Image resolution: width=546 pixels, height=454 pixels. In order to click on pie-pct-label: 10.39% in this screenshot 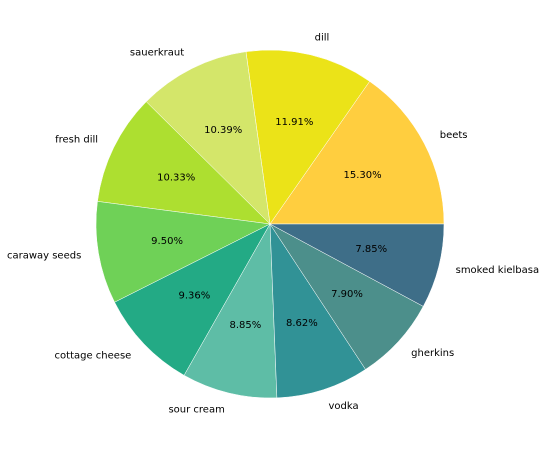, I will do `click(223, 130)`.